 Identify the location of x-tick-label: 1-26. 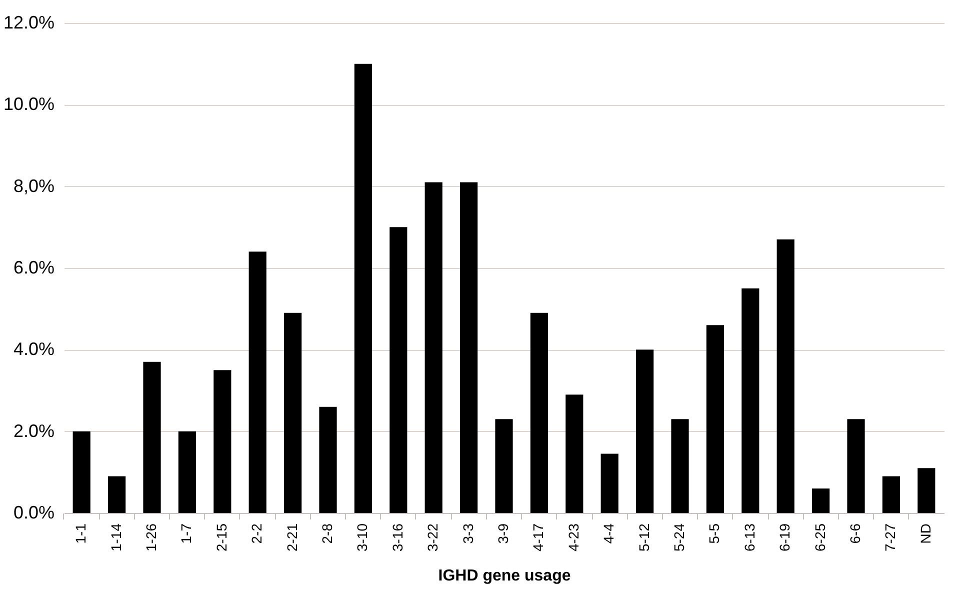
(151, 537).